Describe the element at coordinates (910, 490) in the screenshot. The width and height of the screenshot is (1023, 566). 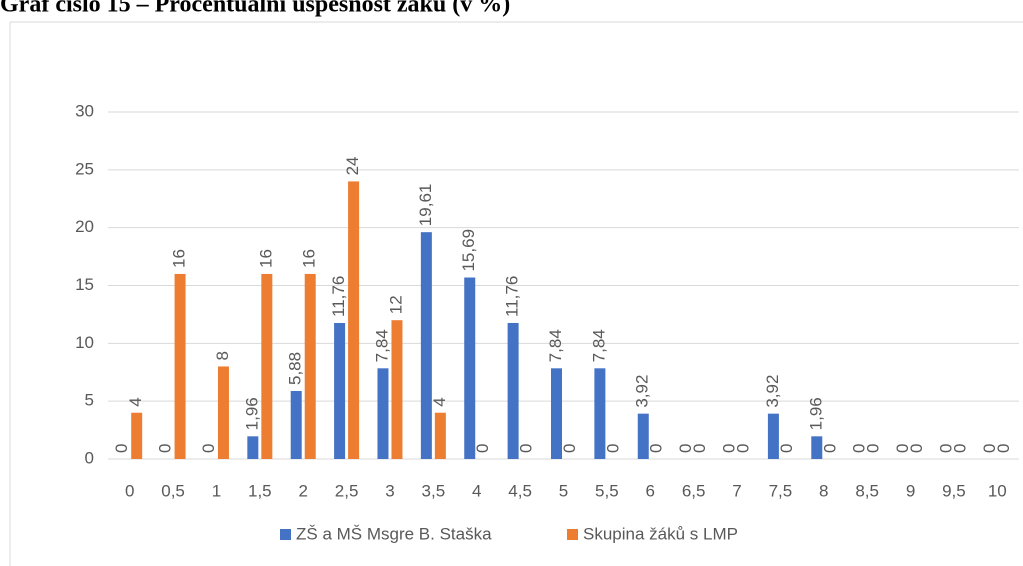
I see `x-tick-label: 9` at that location.